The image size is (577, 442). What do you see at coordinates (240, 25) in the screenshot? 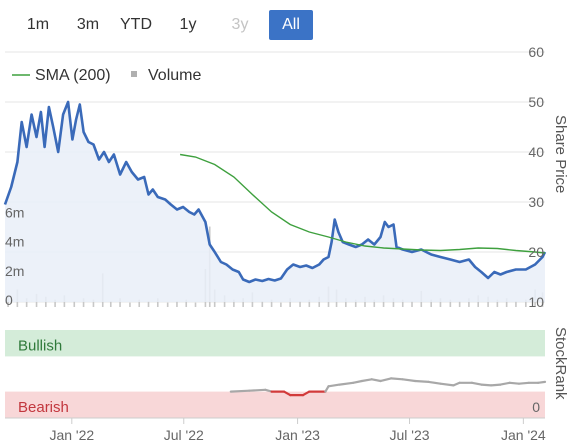
I see `range-button-3y: 3y` at bounding box center [240, 25].